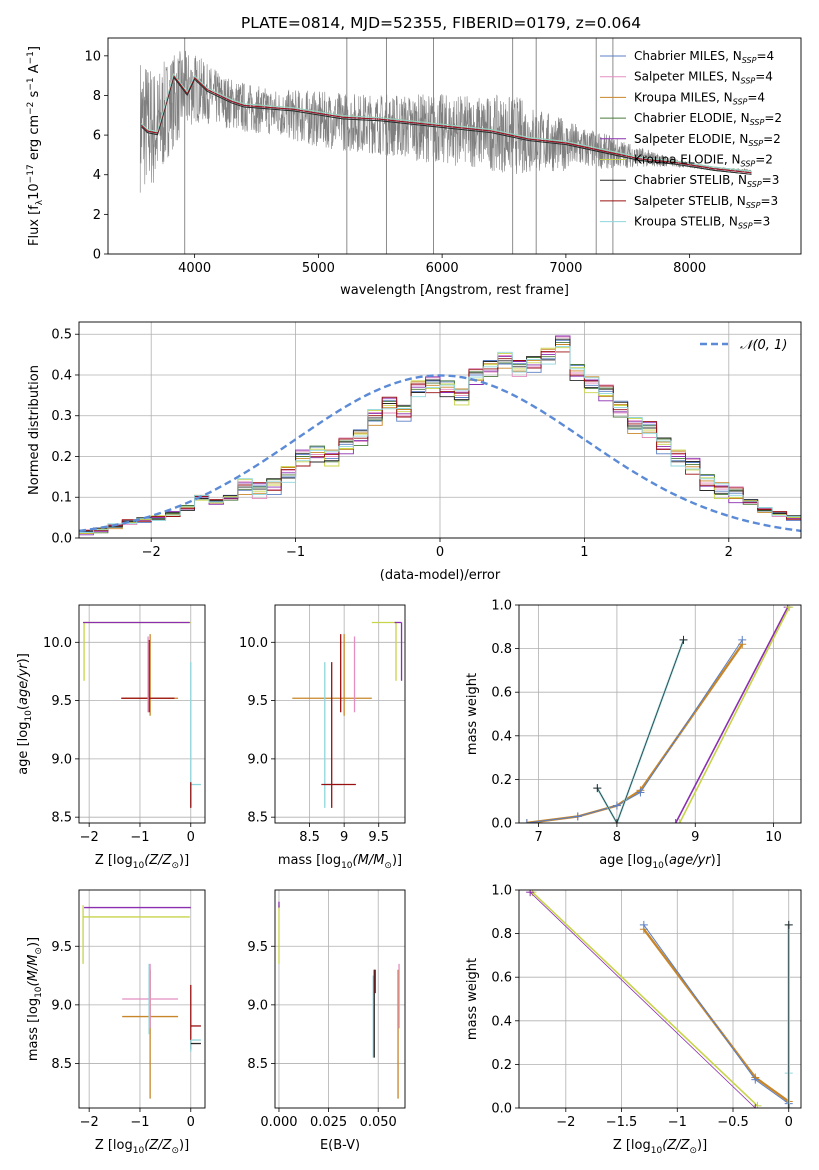 The height and width of the screenshot is (1170, 819). I want to click on legend-label-main: Chabrier ELODIE, N, so click(692, 118).